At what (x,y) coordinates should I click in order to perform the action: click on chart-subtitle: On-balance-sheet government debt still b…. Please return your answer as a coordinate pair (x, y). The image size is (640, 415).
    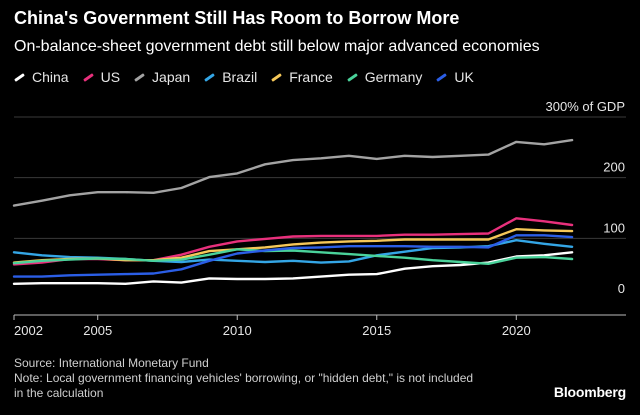
    Looking at the image, I should click on (277, 46).